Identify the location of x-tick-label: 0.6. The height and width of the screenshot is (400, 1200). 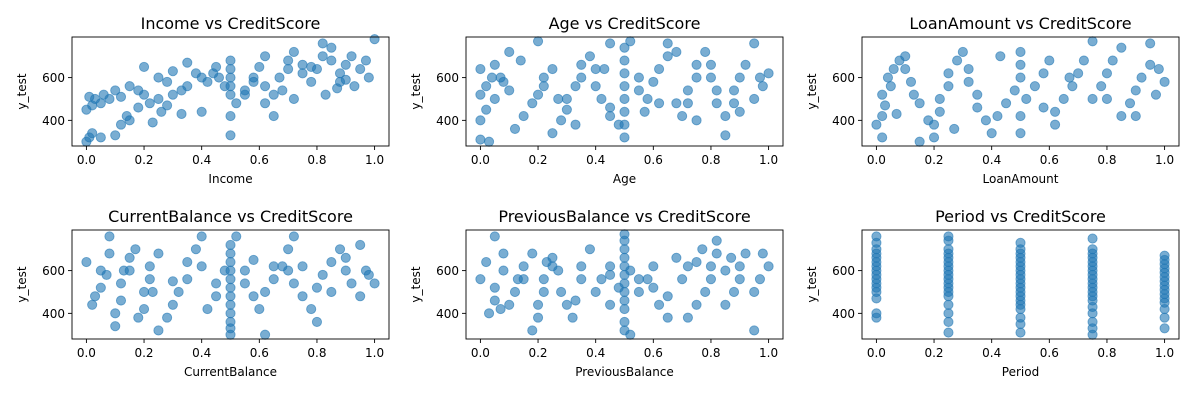
(259, 160).